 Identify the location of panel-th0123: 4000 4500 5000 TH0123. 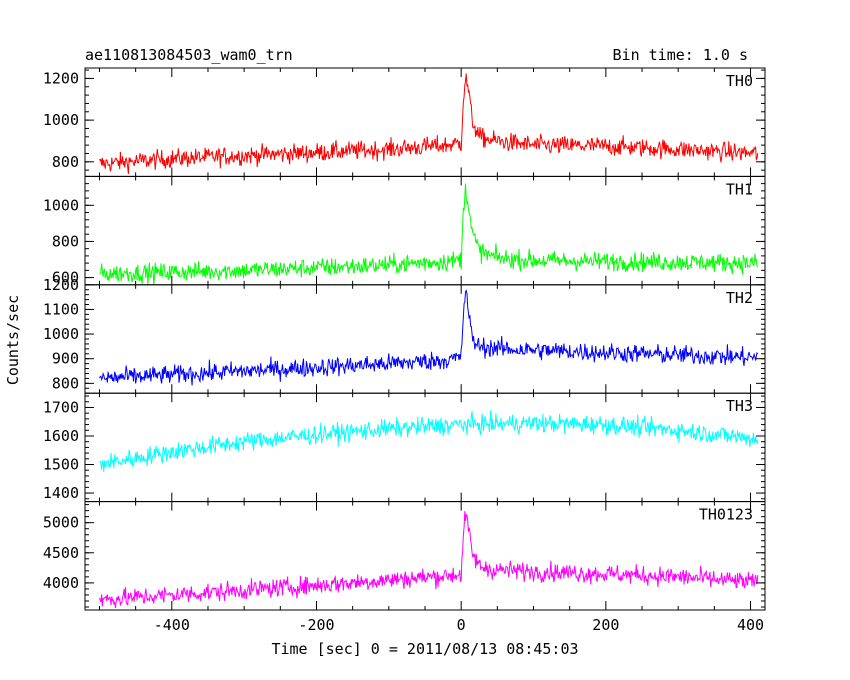
(404, 556).